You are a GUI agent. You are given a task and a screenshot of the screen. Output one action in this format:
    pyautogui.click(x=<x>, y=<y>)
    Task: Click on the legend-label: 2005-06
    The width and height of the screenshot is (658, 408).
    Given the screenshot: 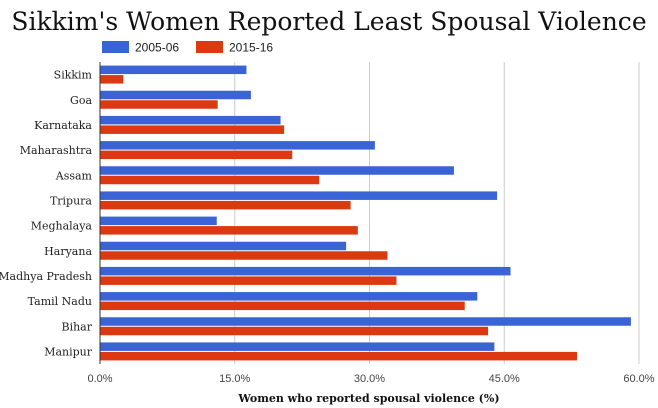 What is the action you would take?
    pyautogui.click(x=157, y=48)
    